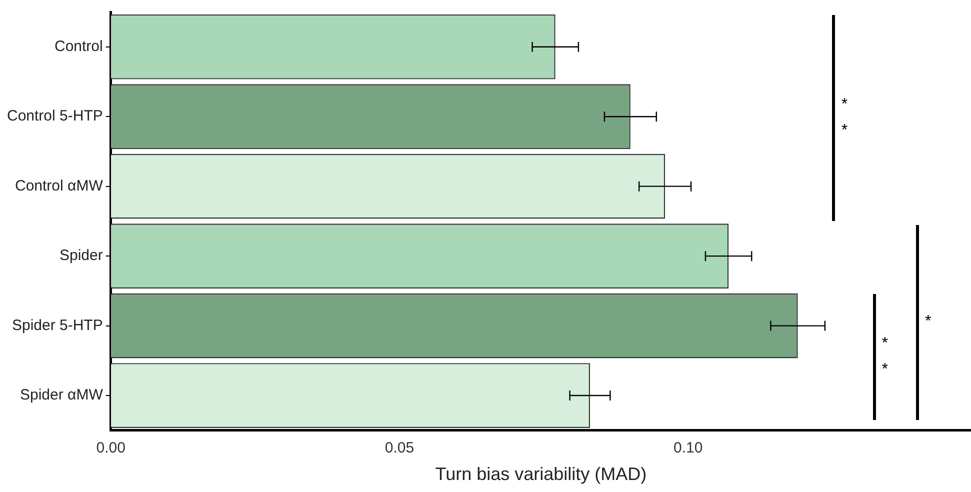 The height and width of the screenshot is (492, 971). Describe the element at coordinates (55, 116) in the screenshot. I see `y-tick-label: Control 5-HTP` at that location.